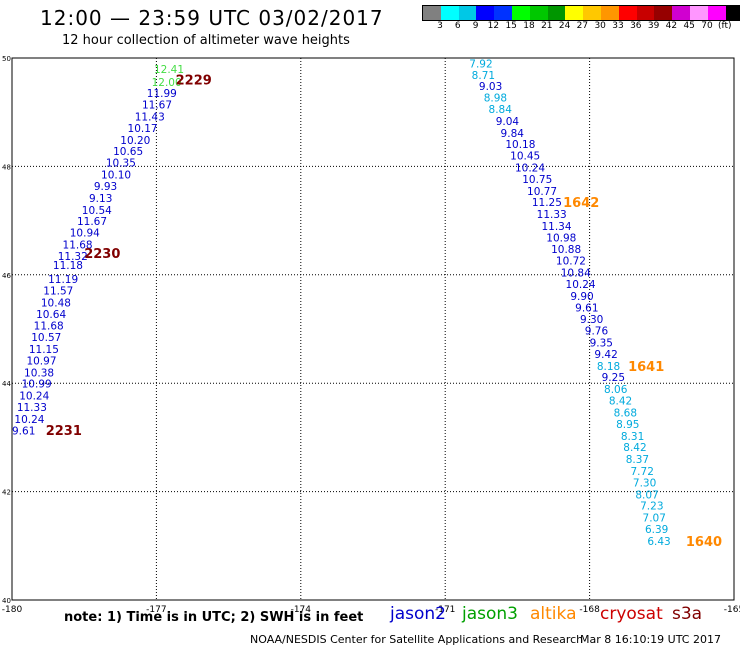  I want to click on wave-height-value: 7.30, so click(644, 483).